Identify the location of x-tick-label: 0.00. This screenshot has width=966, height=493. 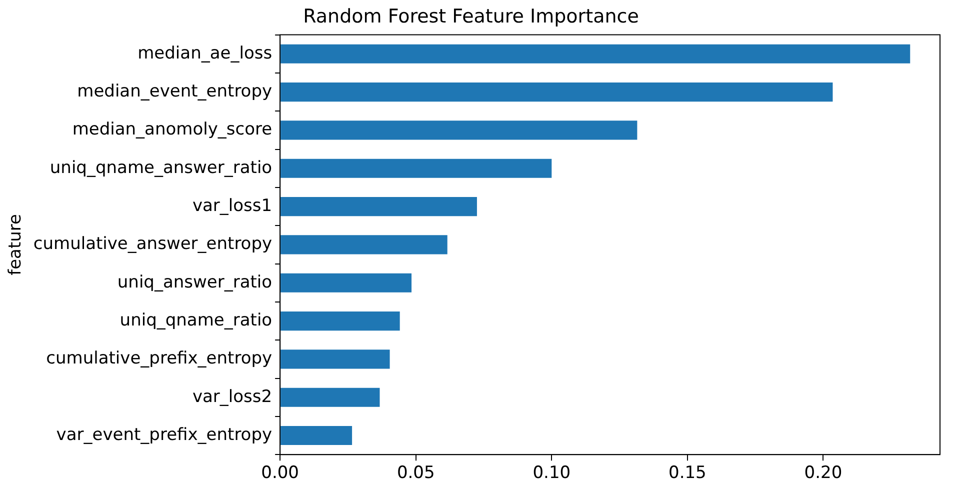
(280, 473).